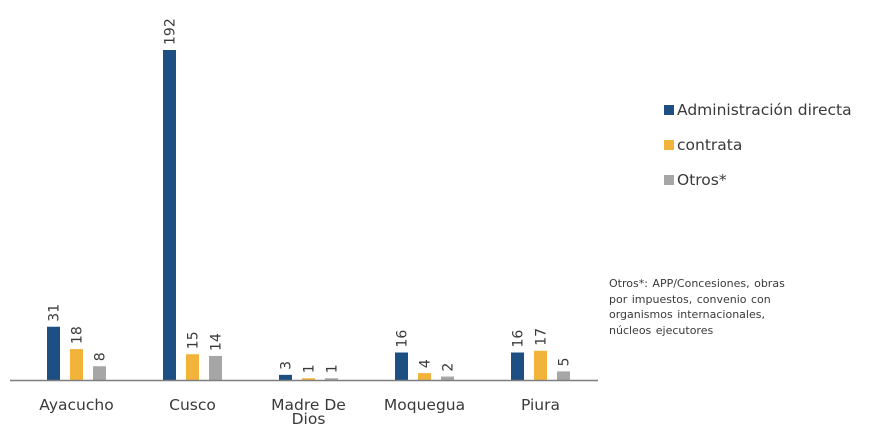 Image resolution: width=882 pixels, height=428 pixels. I want to click on bar-moquegua-s2, so click(447, 378).